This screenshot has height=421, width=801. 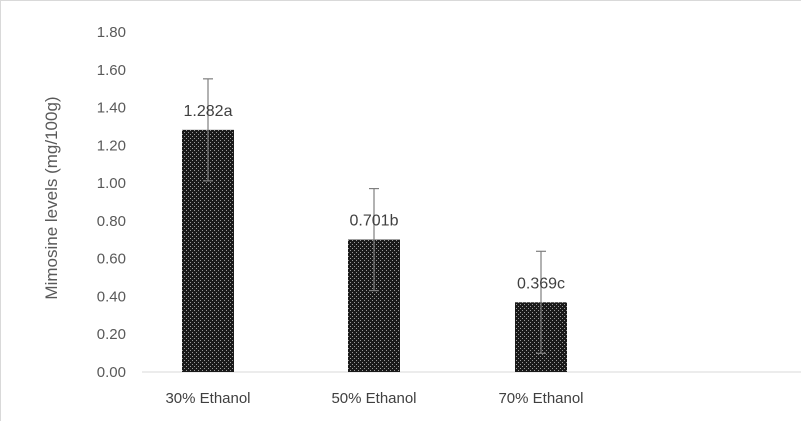 What do you see at coordinates (111, 145) in the screenshot?
I see `y-tick-label: 1.20` at bounding box center [111, 145].